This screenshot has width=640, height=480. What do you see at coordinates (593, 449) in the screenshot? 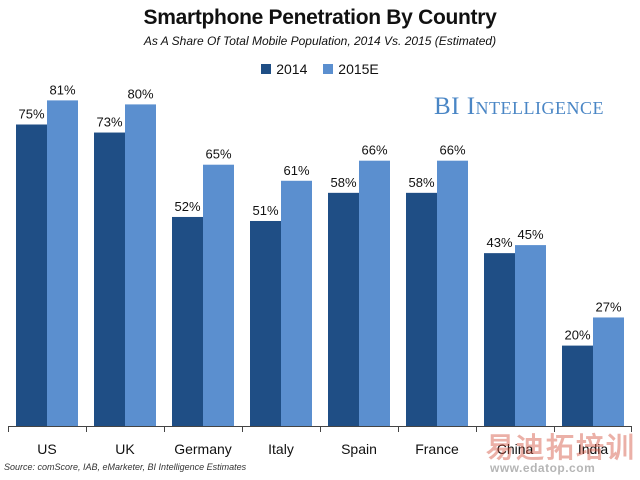
I see `category-label-india: India` at bounding box center [593, 449].